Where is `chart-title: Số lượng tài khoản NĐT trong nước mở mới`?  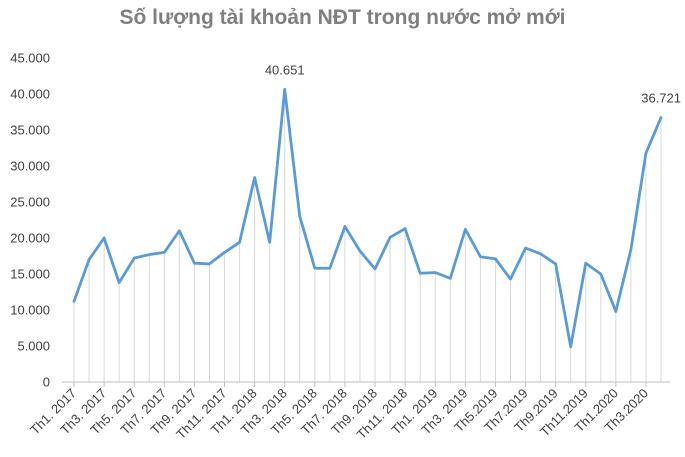
chart-title: Số lượng tài khoản NĐT trong nước mở mới is located at coordinates (342, 17).